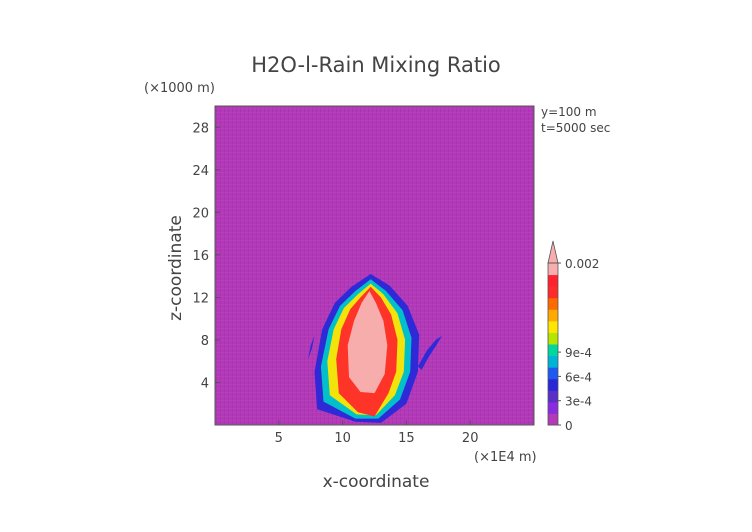  What do you see at coordinates (205, 341) in the screenshot?
I see `y-tick-label: 8` at bounding box center [205, 341].